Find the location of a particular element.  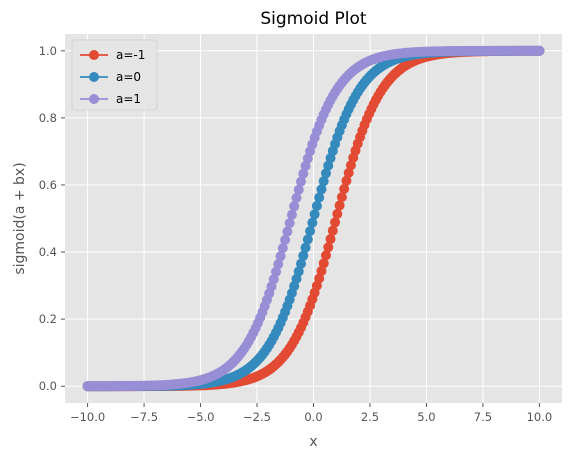

x-tick-label: −2.5 is located at coordinates (257, 417).